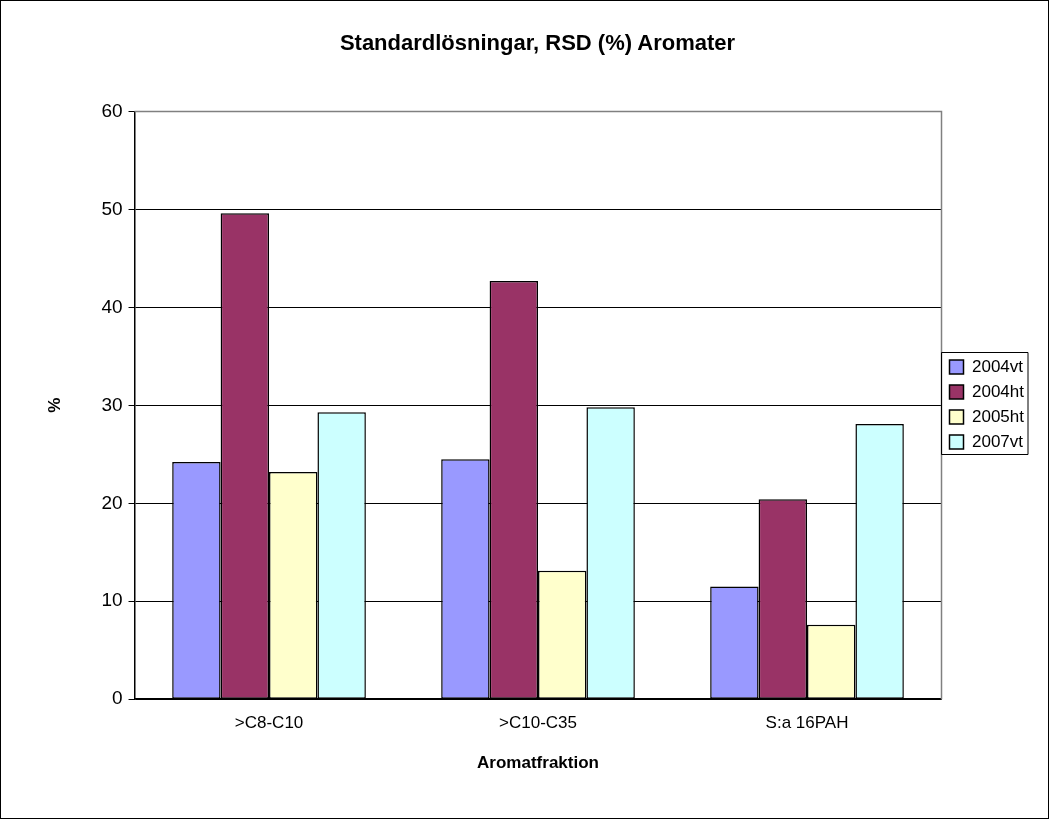 The height and width of the screenshot is (819, 1049). Describe the element at coordinates (54, 405) in the screenshot. I see `y-axis-title: %` at that location.